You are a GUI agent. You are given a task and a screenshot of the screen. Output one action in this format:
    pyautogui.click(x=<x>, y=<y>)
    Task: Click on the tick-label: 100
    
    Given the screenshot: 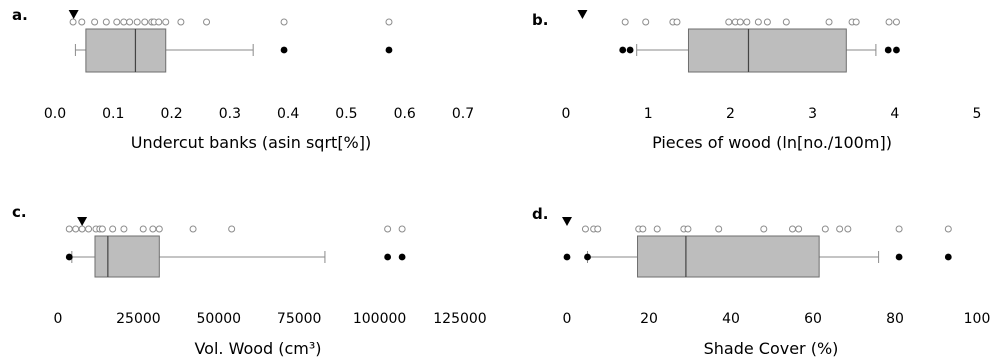 What is the action you would take?
    pyautogui.click(x=977, y=319)
    